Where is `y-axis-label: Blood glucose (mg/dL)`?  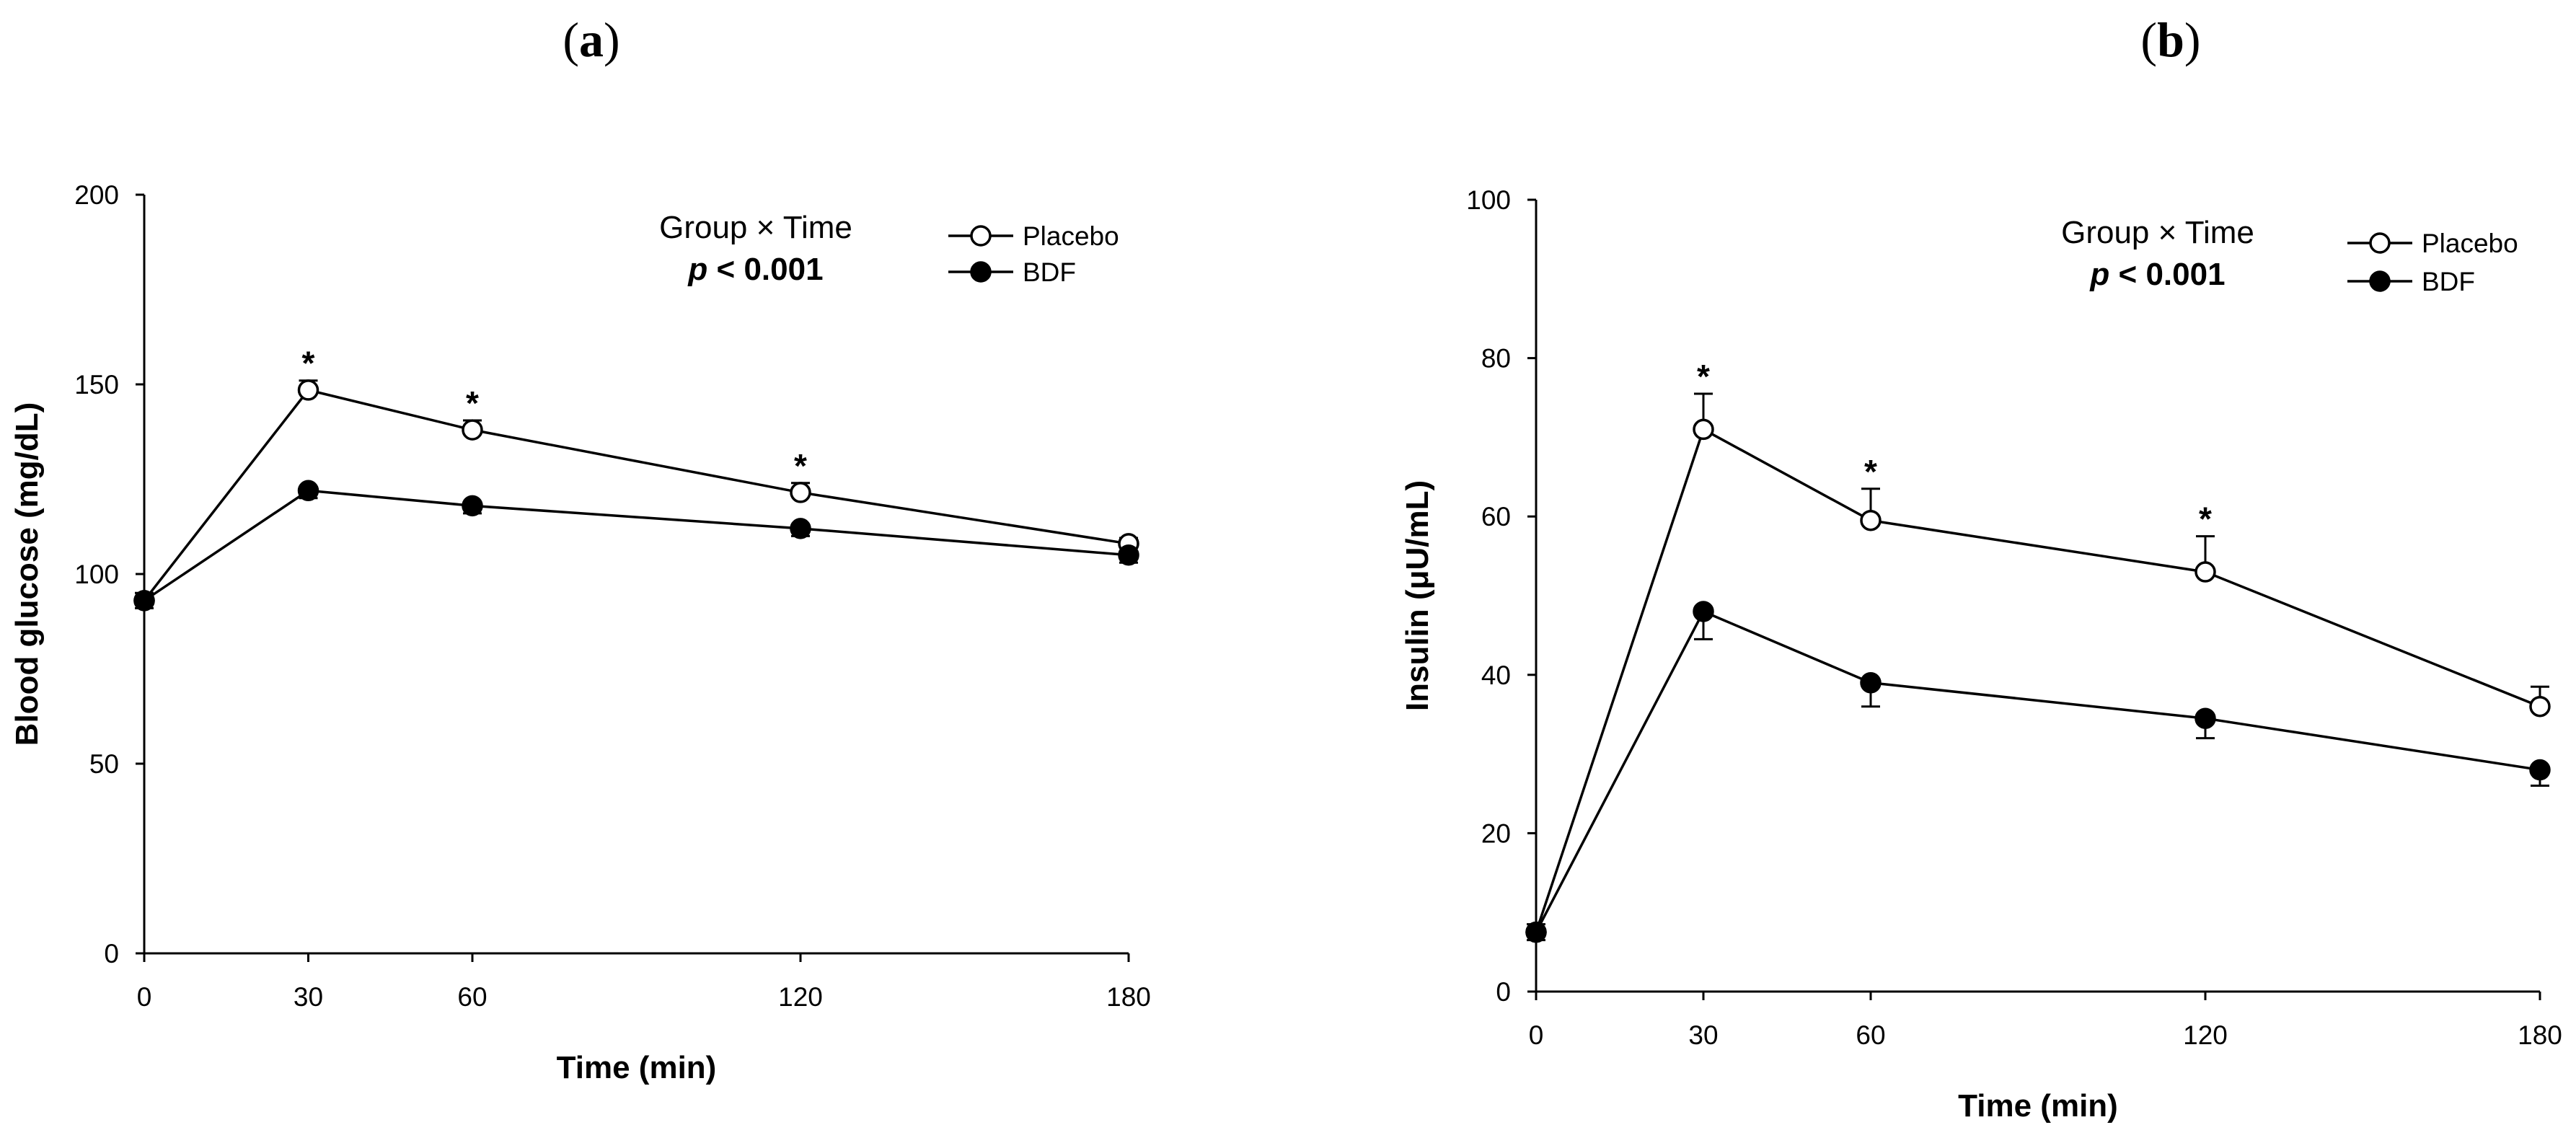 y-axis-label: Blood glucose (mg/dL) is located at coordinates (27, 574).